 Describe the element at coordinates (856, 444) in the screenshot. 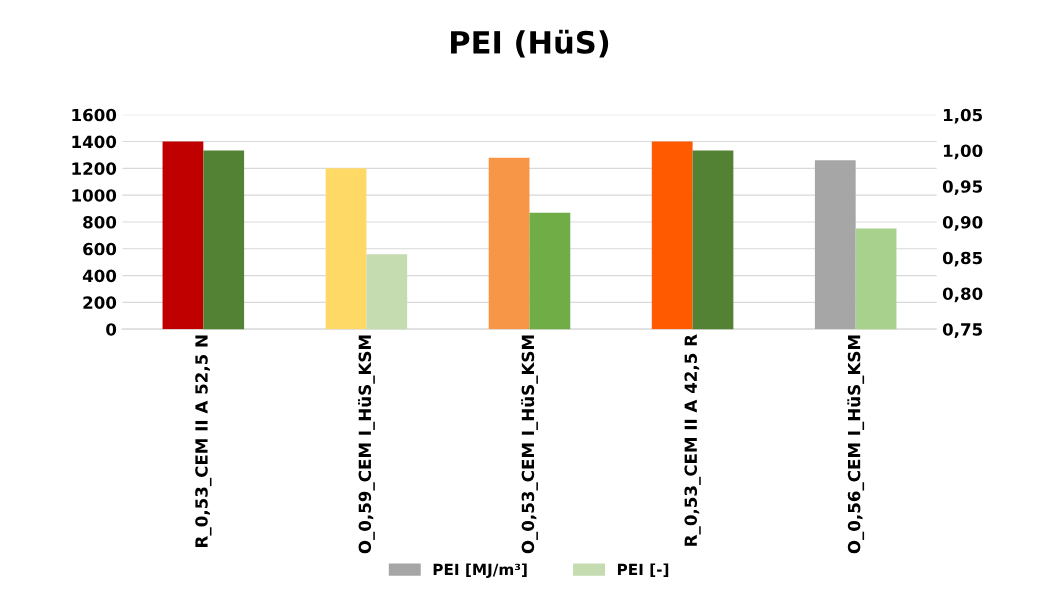

I see `x-tick-label: O_0,56_CEM I_HüS_KSM` at that location.